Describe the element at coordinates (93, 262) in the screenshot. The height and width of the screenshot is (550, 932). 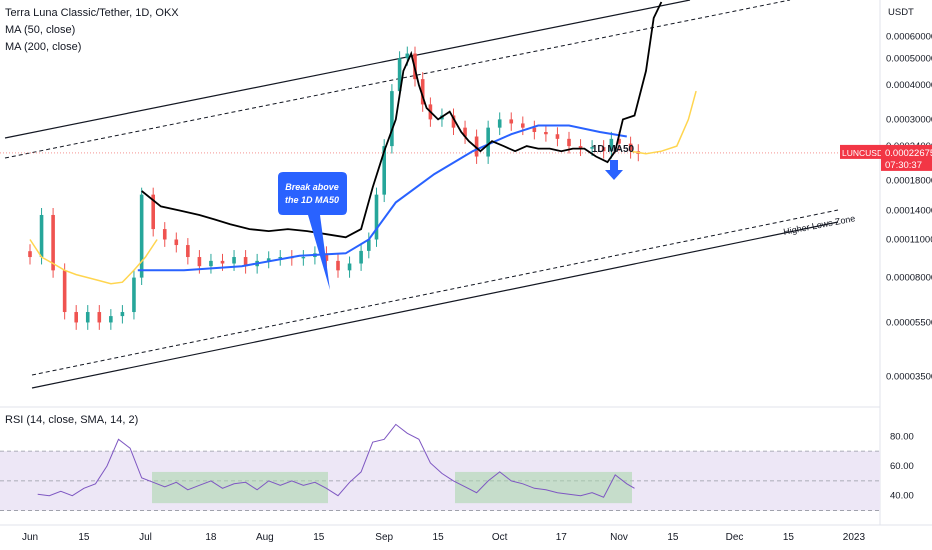
I see `ma200-projection-early` at that location.